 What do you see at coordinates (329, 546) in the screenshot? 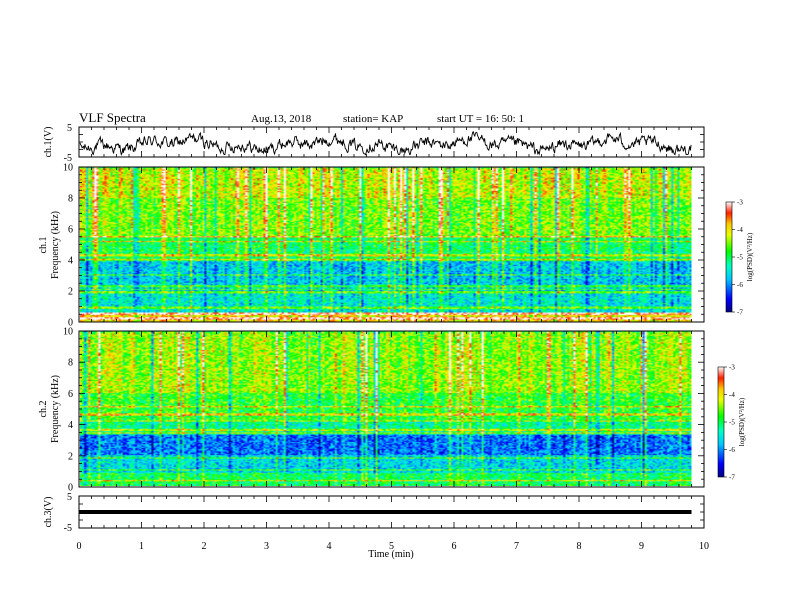
I see `x-tick-label: 4` at bounding box center [329, 546].